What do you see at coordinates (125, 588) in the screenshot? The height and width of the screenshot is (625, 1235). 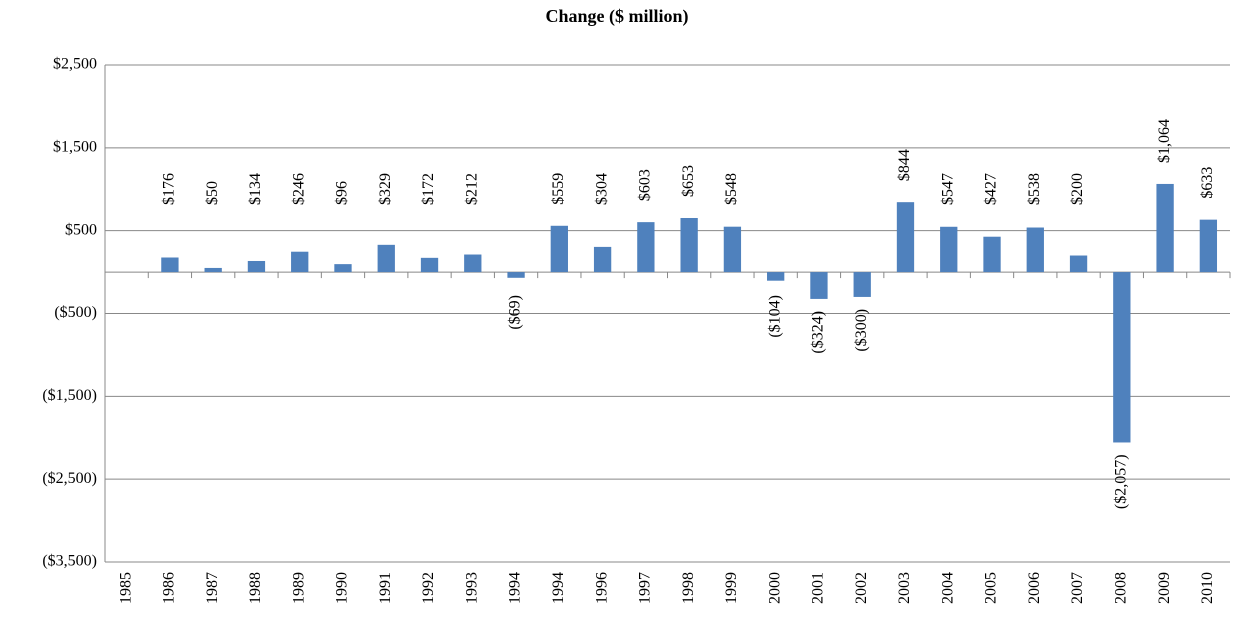 I see `x-tick-label: 1985` at bounding box center [125, 588].